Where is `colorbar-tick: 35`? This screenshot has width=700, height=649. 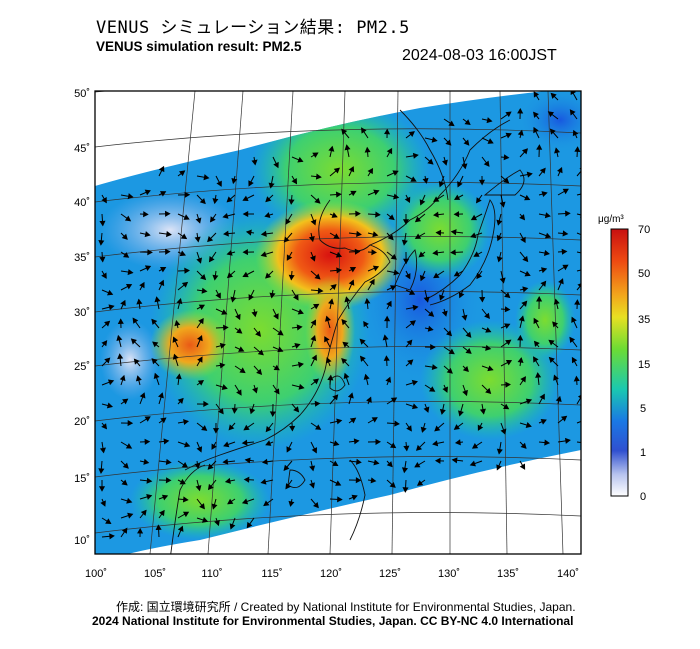 colorbar-tick: 35 is located at coordinates (644, 320).